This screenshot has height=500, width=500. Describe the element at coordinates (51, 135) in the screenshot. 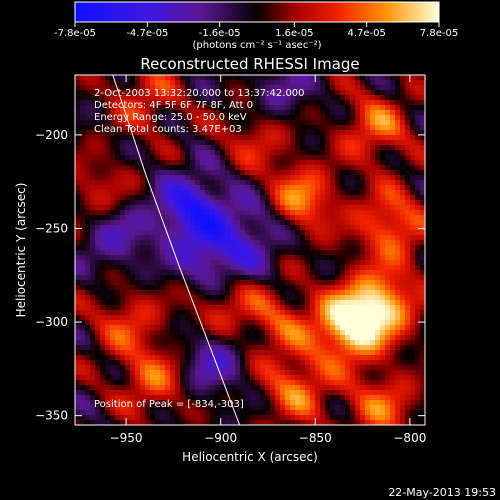

I see `y-tick-label: −200` at that location.